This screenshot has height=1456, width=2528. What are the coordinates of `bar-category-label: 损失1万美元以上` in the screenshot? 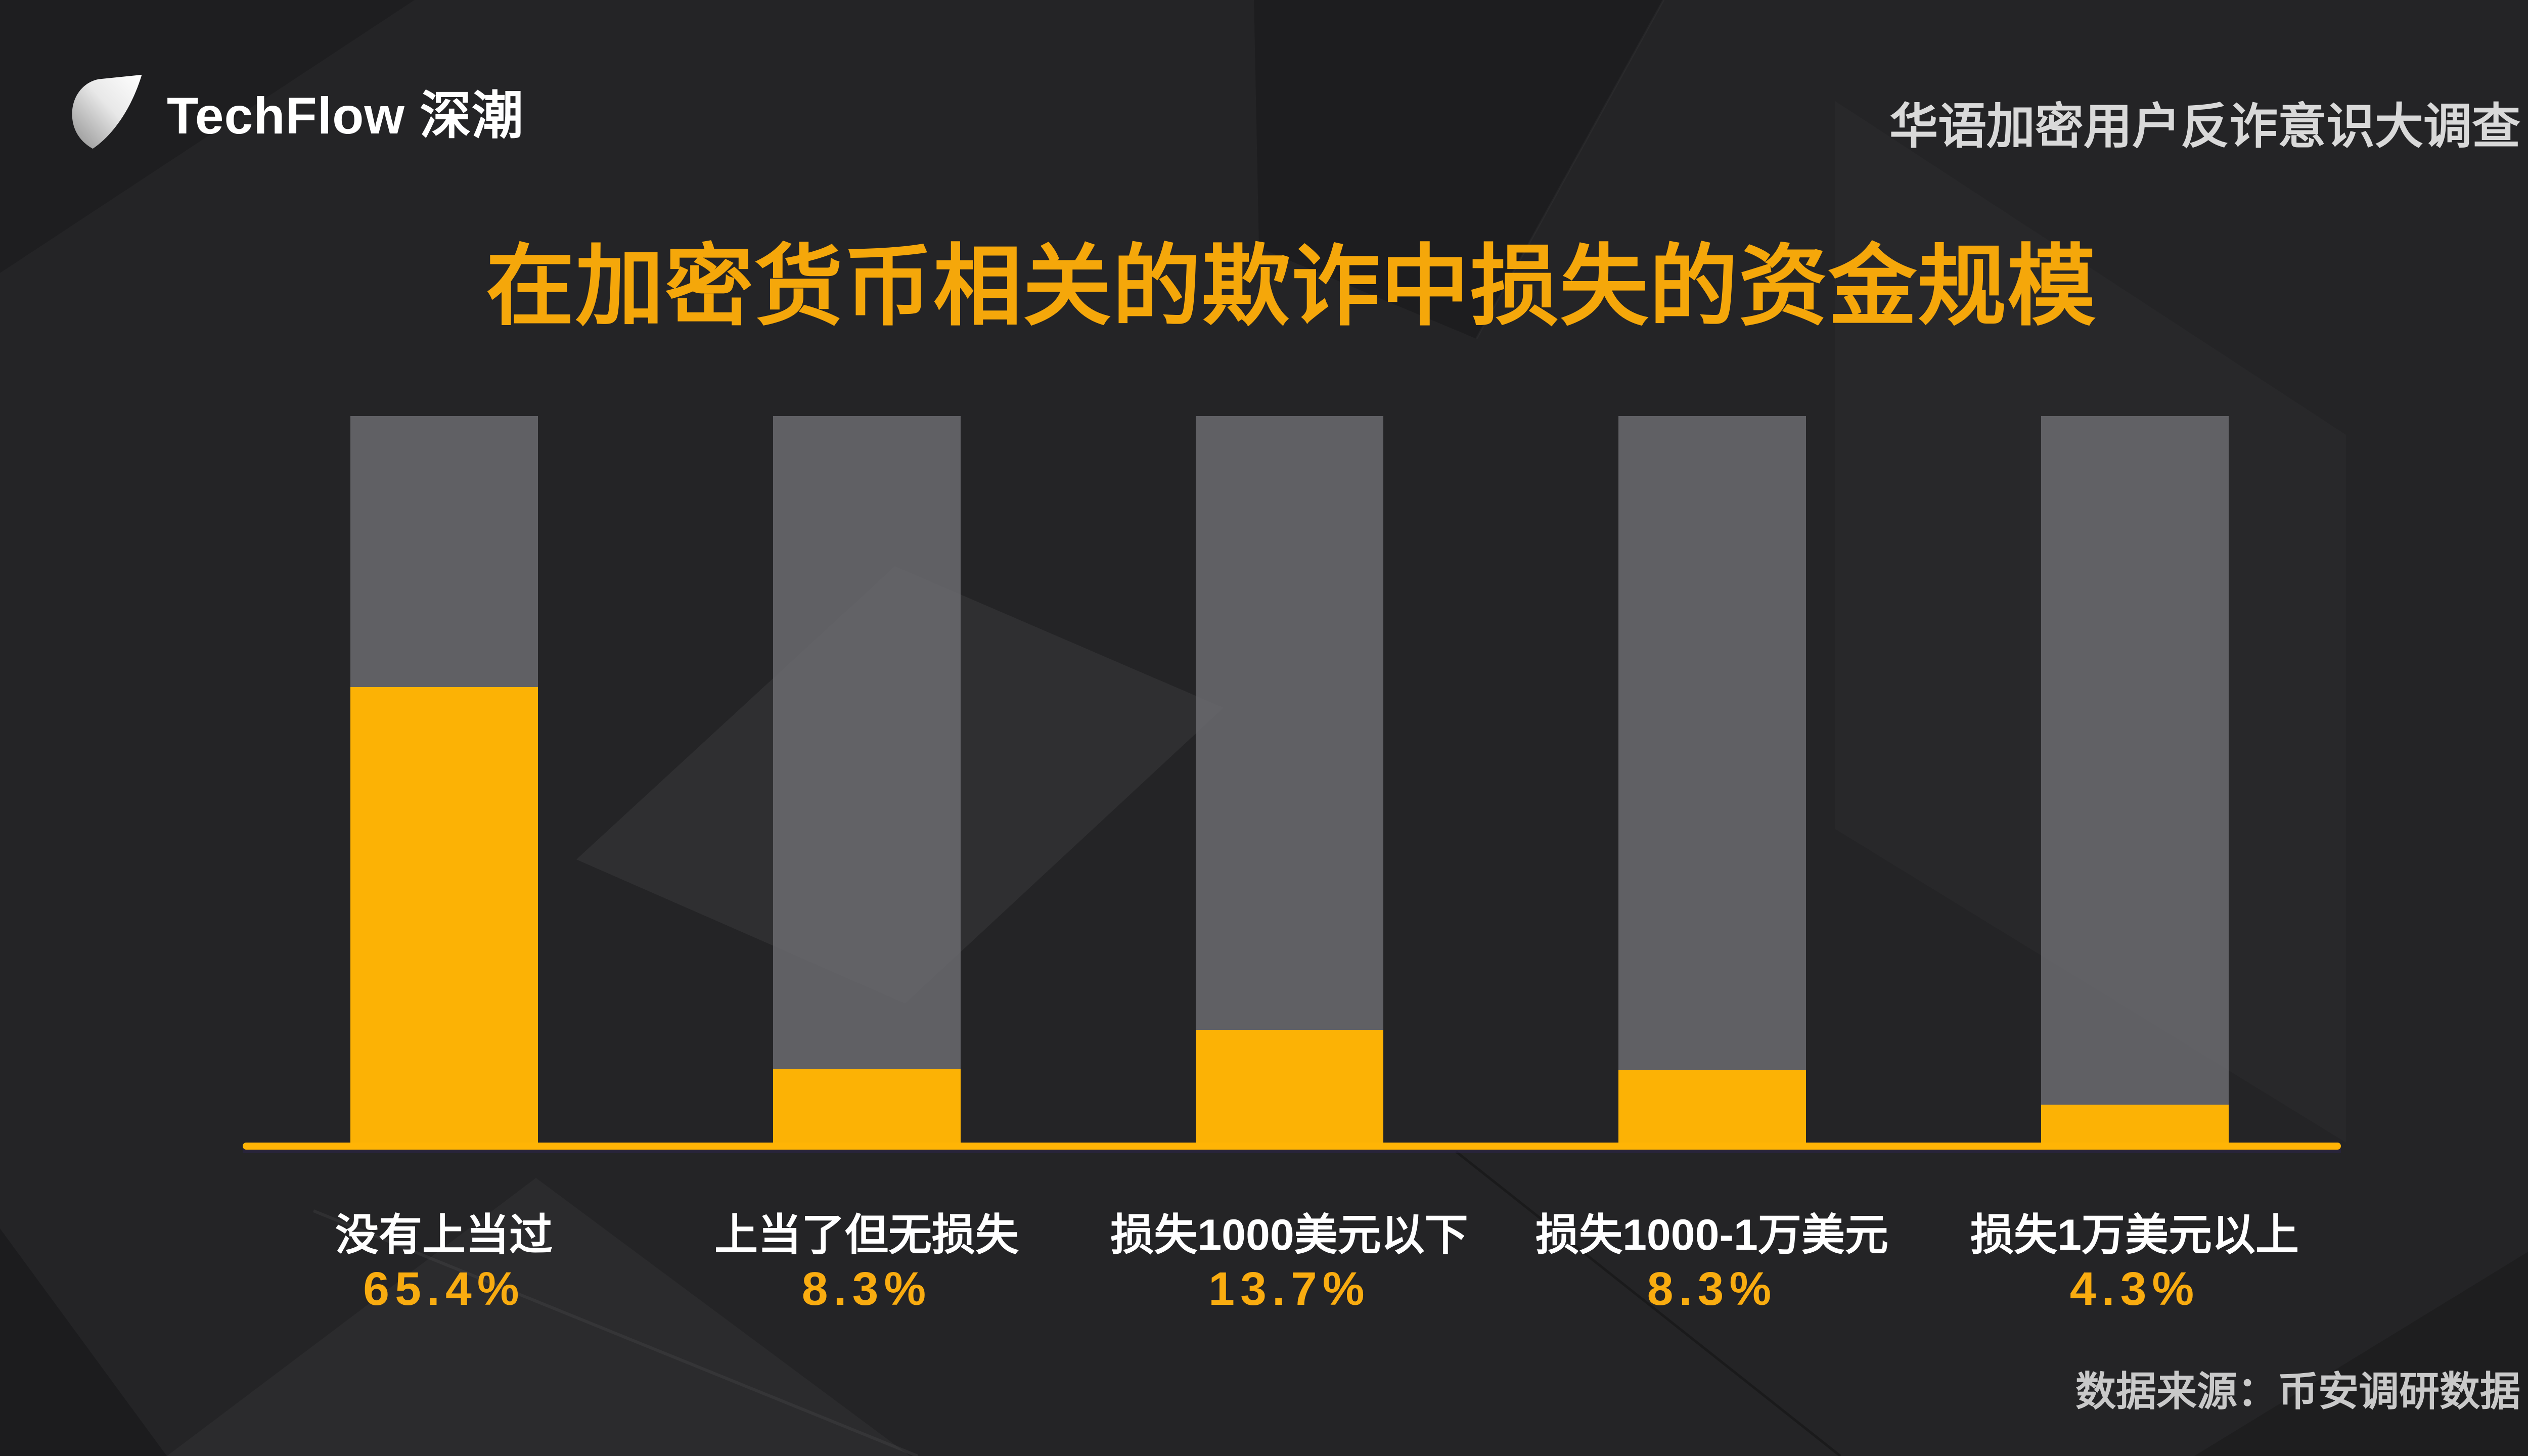 It's located at (2135, 1235).